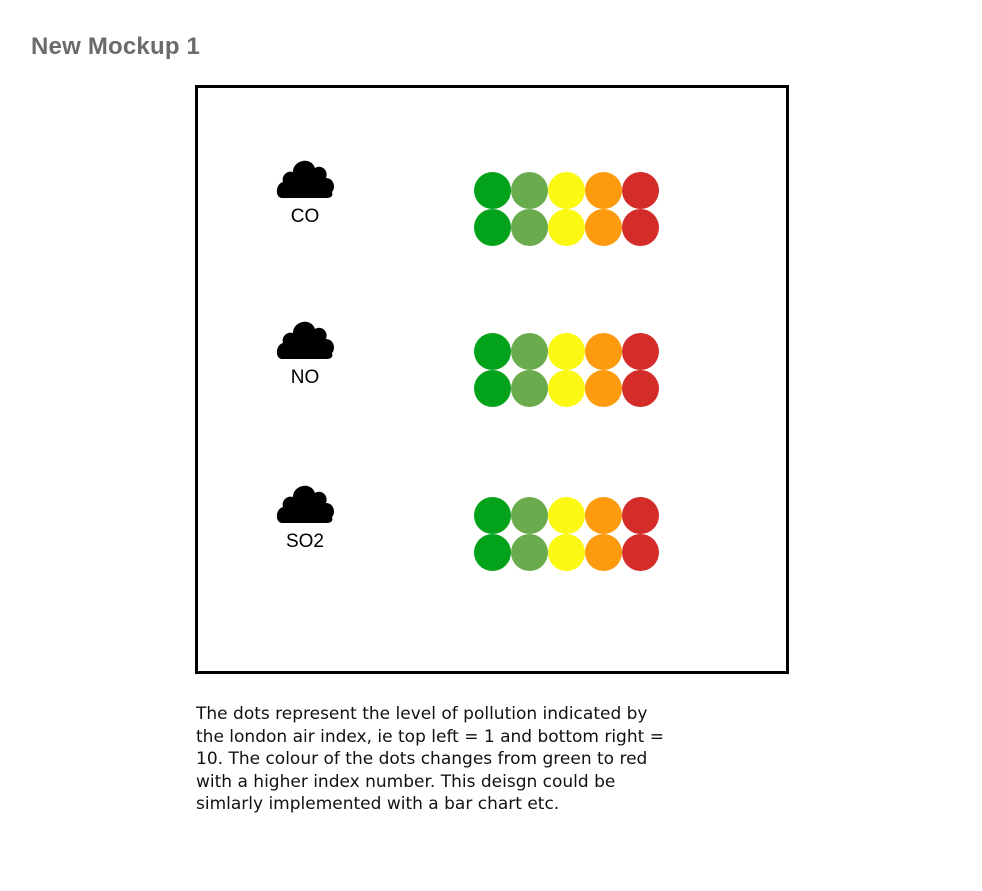 The width and height of the screenshot is (982, 891). What do you see at coordinates (116, 46) in the screenshot?
I see `page-title: New Mockup 1` at bounding box center [116, 46].